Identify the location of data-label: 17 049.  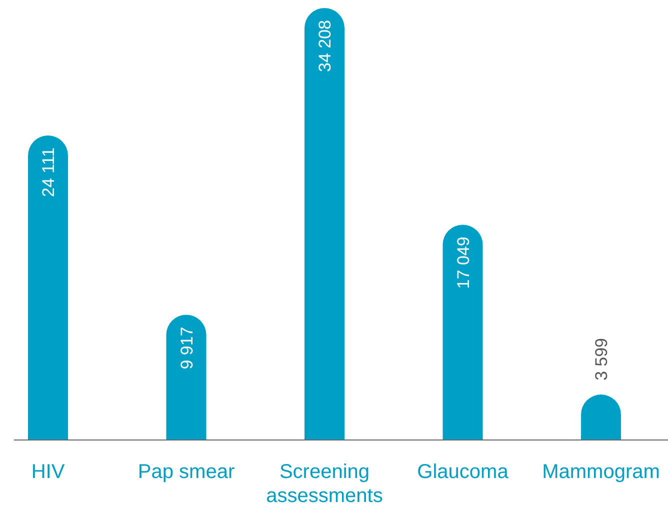
(463, 262).